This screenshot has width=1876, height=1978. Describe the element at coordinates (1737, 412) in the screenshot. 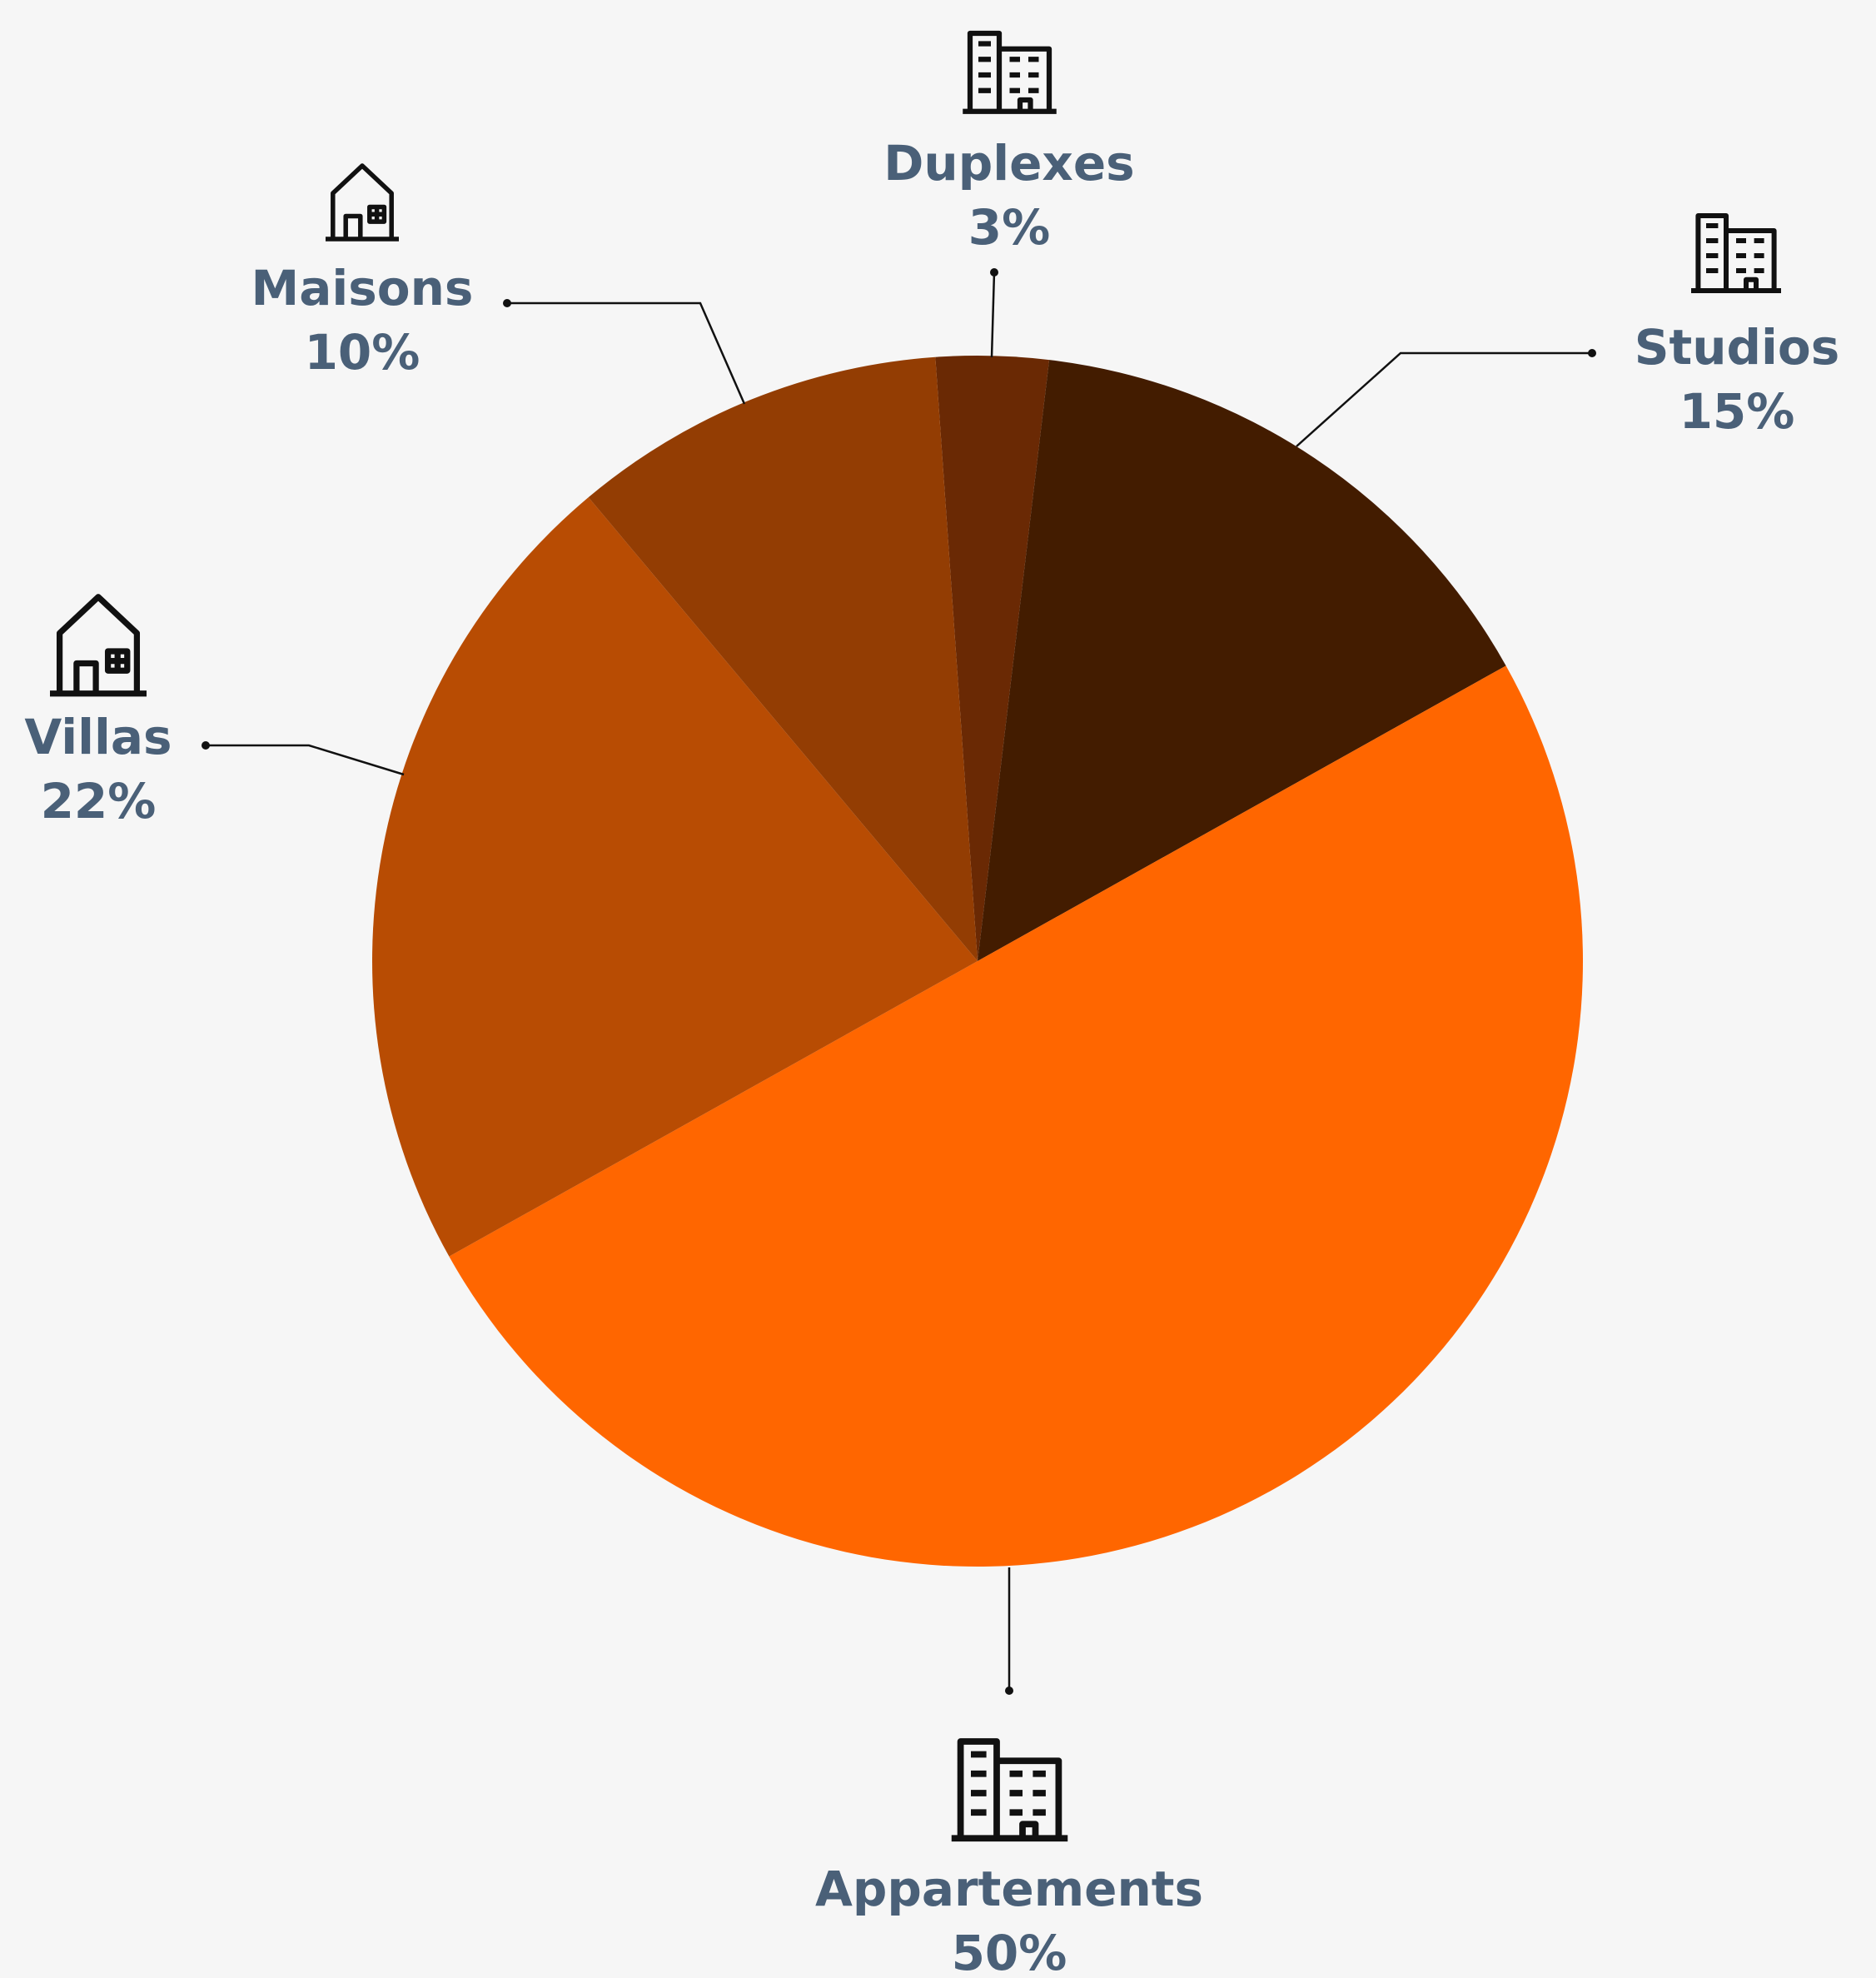

I see `slice-value-label: 15%` at that location.